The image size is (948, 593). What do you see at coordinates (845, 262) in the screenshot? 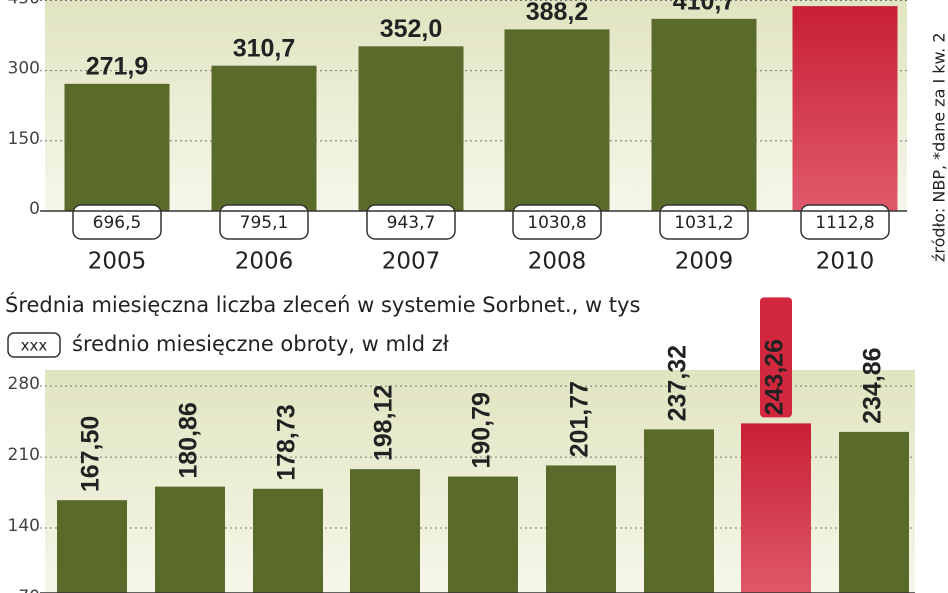
I see `x-tick-label: 2010` at bounding box center [845, 262].